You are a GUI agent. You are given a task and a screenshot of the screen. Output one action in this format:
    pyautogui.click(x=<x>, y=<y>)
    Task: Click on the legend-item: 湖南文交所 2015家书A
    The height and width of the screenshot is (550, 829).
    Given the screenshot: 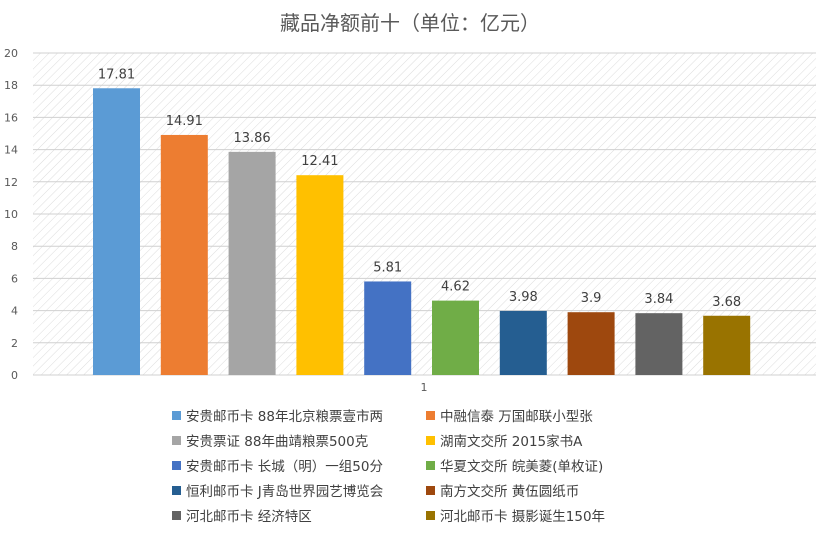 What is the action you would take?
    pyautogui.click(x=559, y=441)
    